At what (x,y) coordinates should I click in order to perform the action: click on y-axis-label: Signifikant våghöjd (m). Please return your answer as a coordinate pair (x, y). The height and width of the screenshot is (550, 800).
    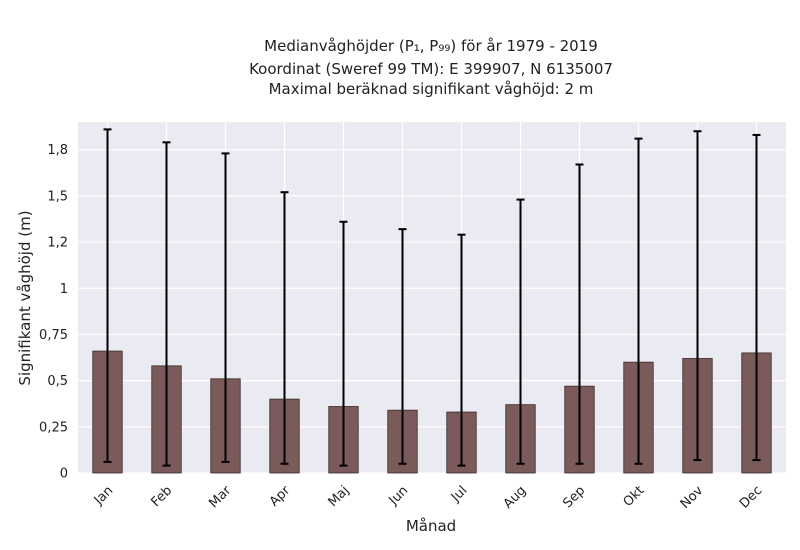
    Looking at the image, I should click on (25, 297).